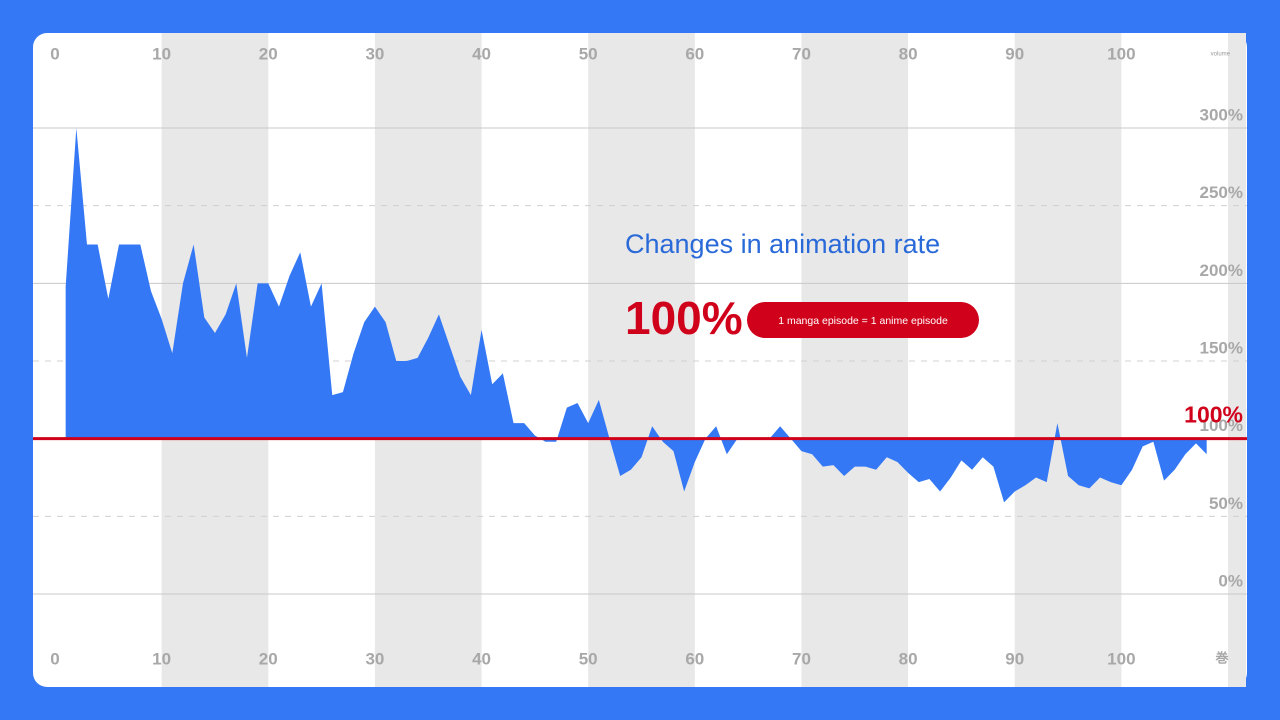 Image resolution: width=1280 pixels, height=720 pixels. I want to click on x-axis-unit: 巻, so click(1221, 657).